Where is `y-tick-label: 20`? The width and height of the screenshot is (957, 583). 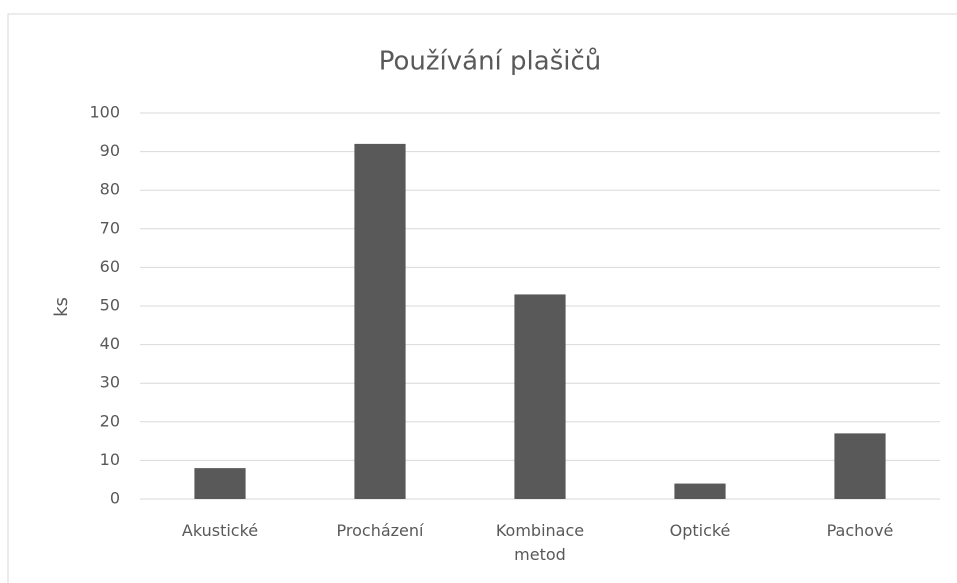 y-tick-label: 20 is located at coordinates (110, 420).